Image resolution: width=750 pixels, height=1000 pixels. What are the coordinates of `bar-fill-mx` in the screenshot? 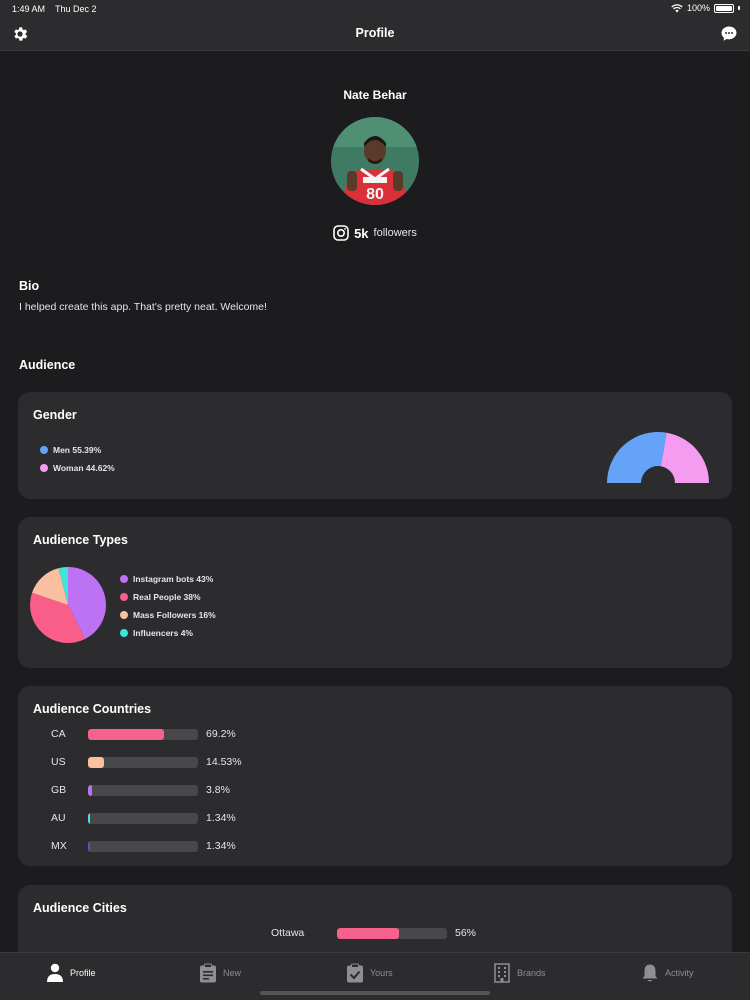 It's located at (89, 846).